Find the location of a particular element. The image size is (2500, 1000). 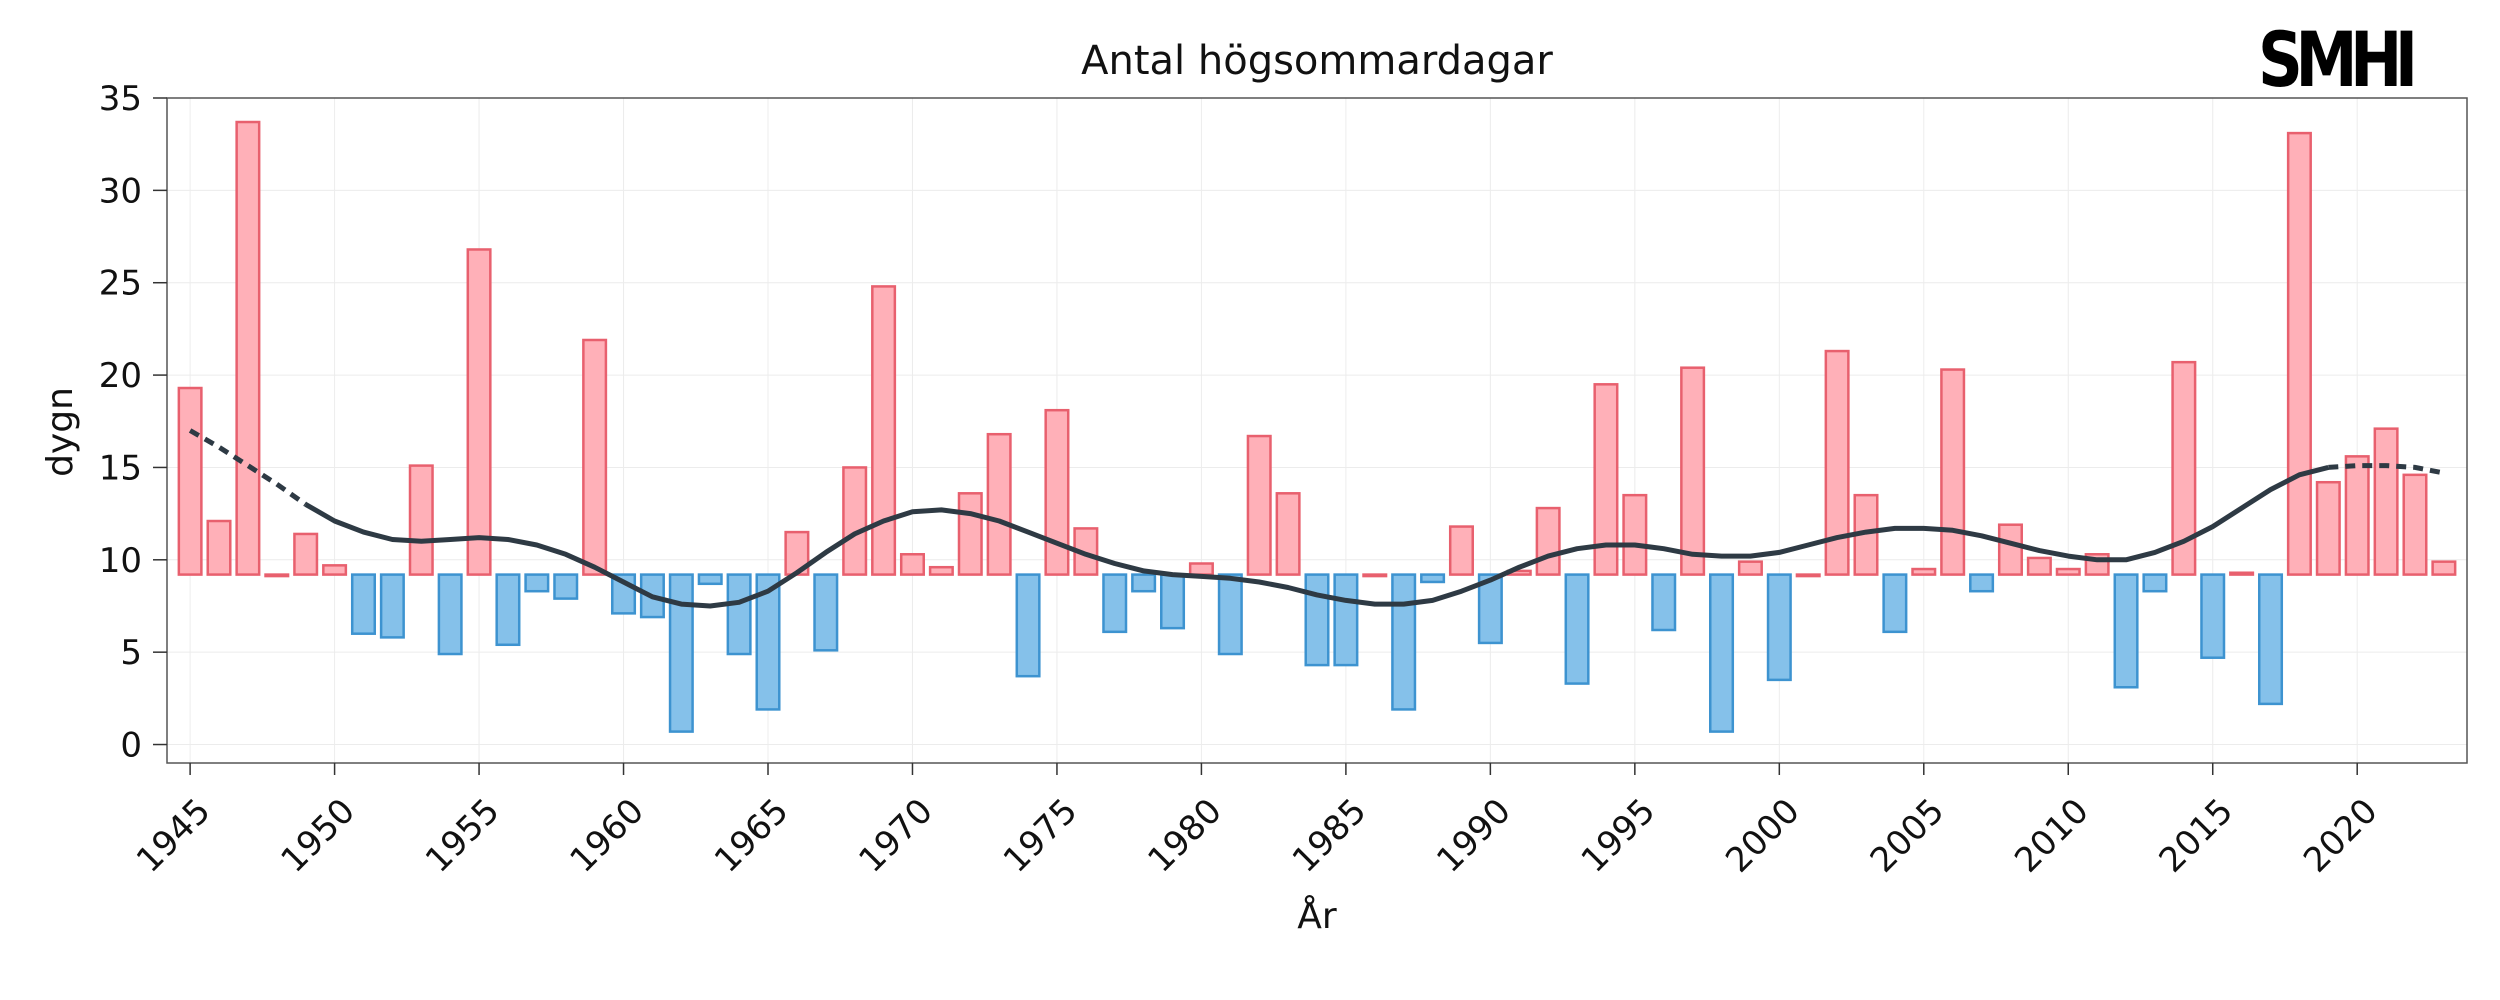

bar-2006 is located at coordinates (1953, 472).